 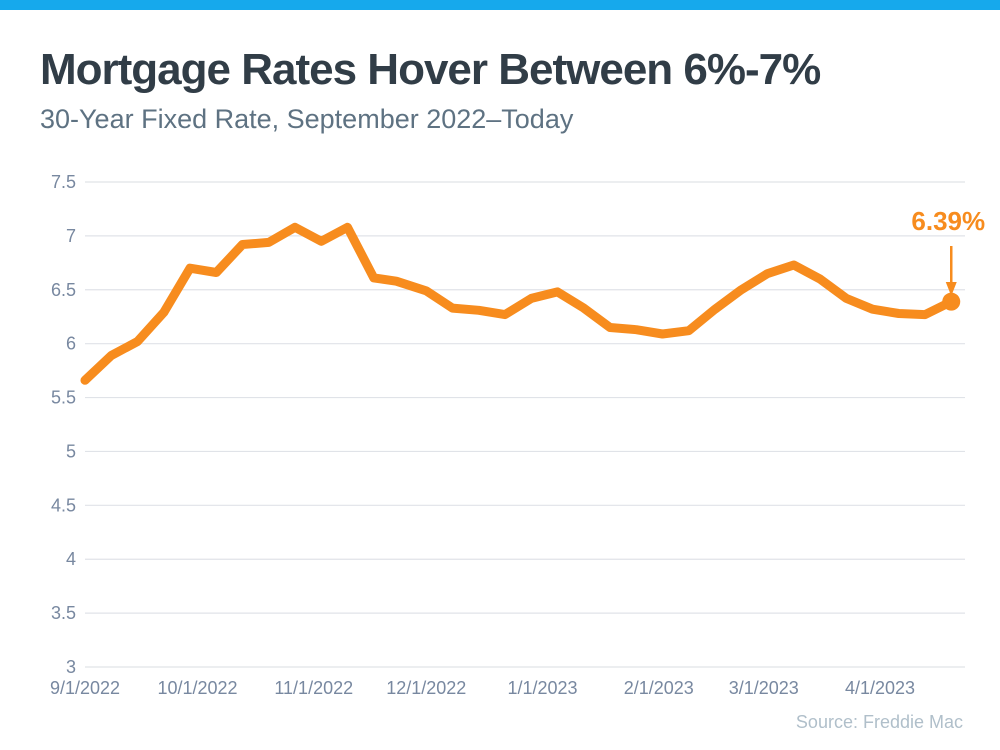 What do you see at coordinates (71, 451) in the screenshot?
I see `y-axis-tick-label: 5` at bounding box center [71, 451].